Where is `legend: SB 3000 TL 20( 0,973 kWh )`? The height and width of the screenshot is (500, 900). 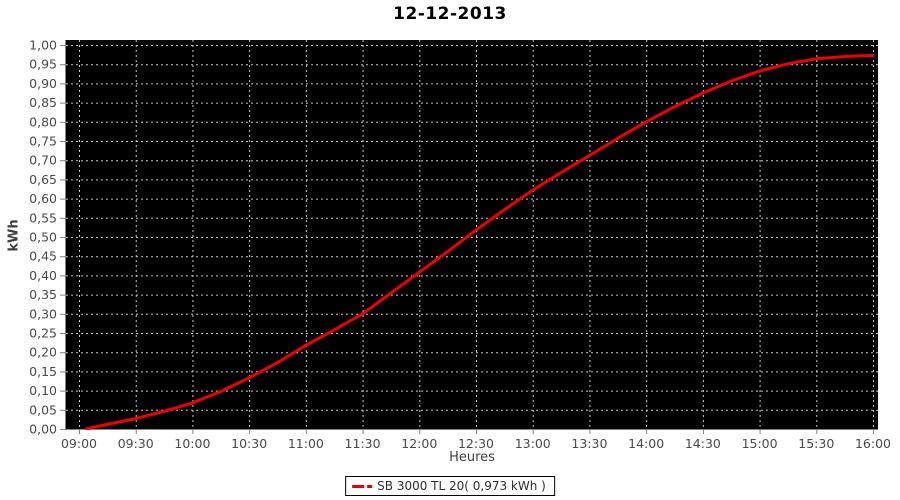 legend: SB 3000 TL 20( 0,973 kWh ) is located at coordinates (450, 486).